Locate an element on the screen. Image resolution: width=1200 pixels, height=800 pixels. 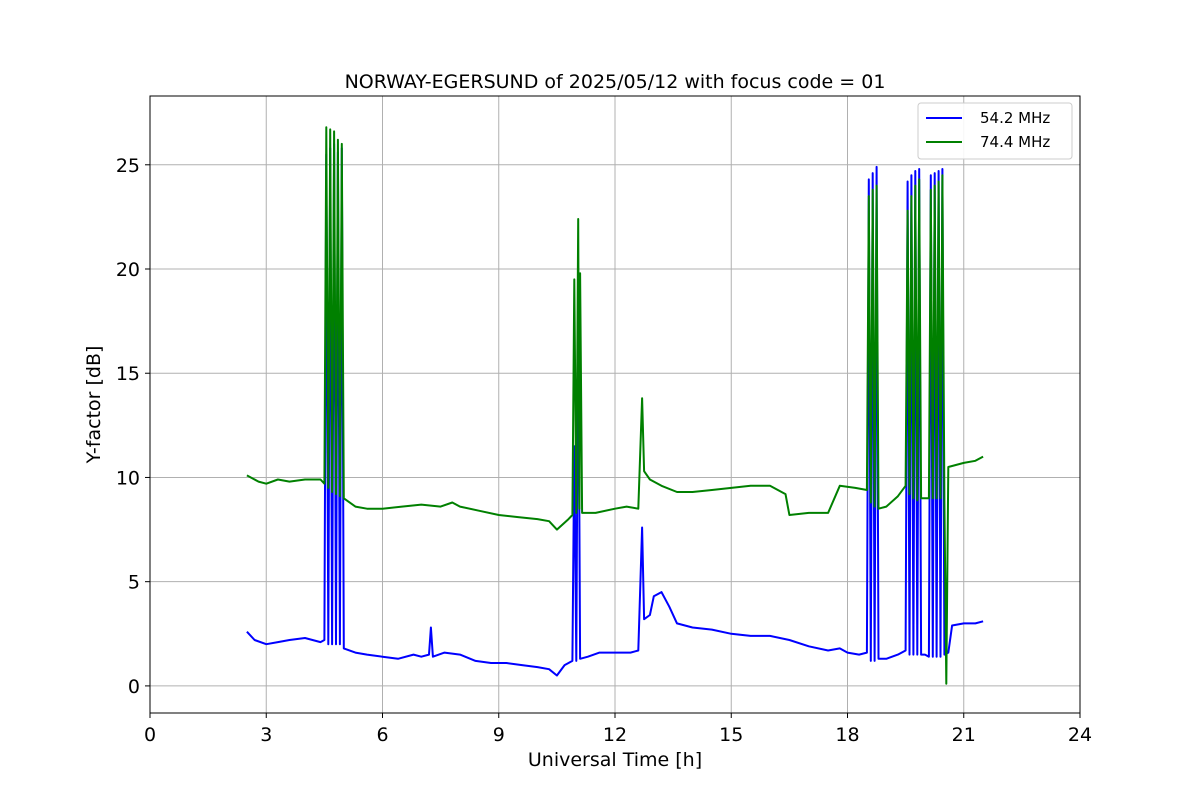
y-tick-label: 20 is located at coordinates (128, 270).